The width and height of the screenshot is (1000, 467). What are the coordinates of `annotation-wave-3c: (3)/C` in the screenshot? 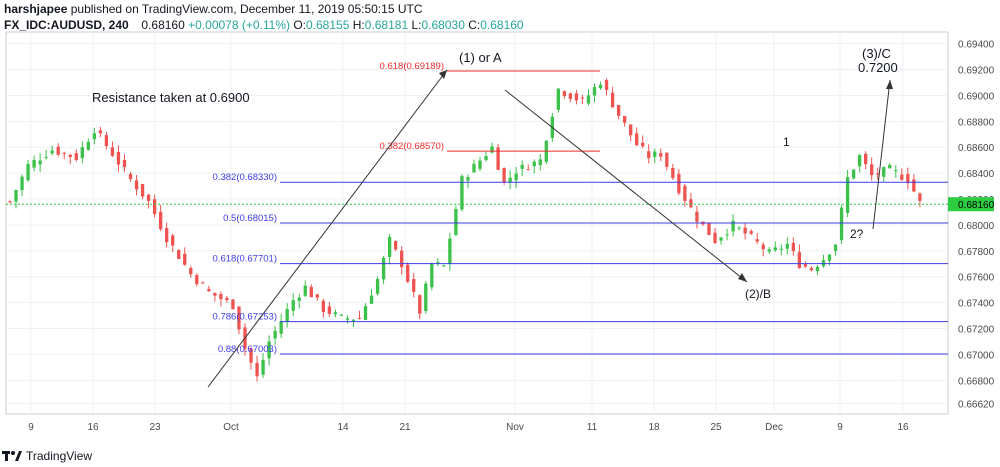 It's located at (876, 53).